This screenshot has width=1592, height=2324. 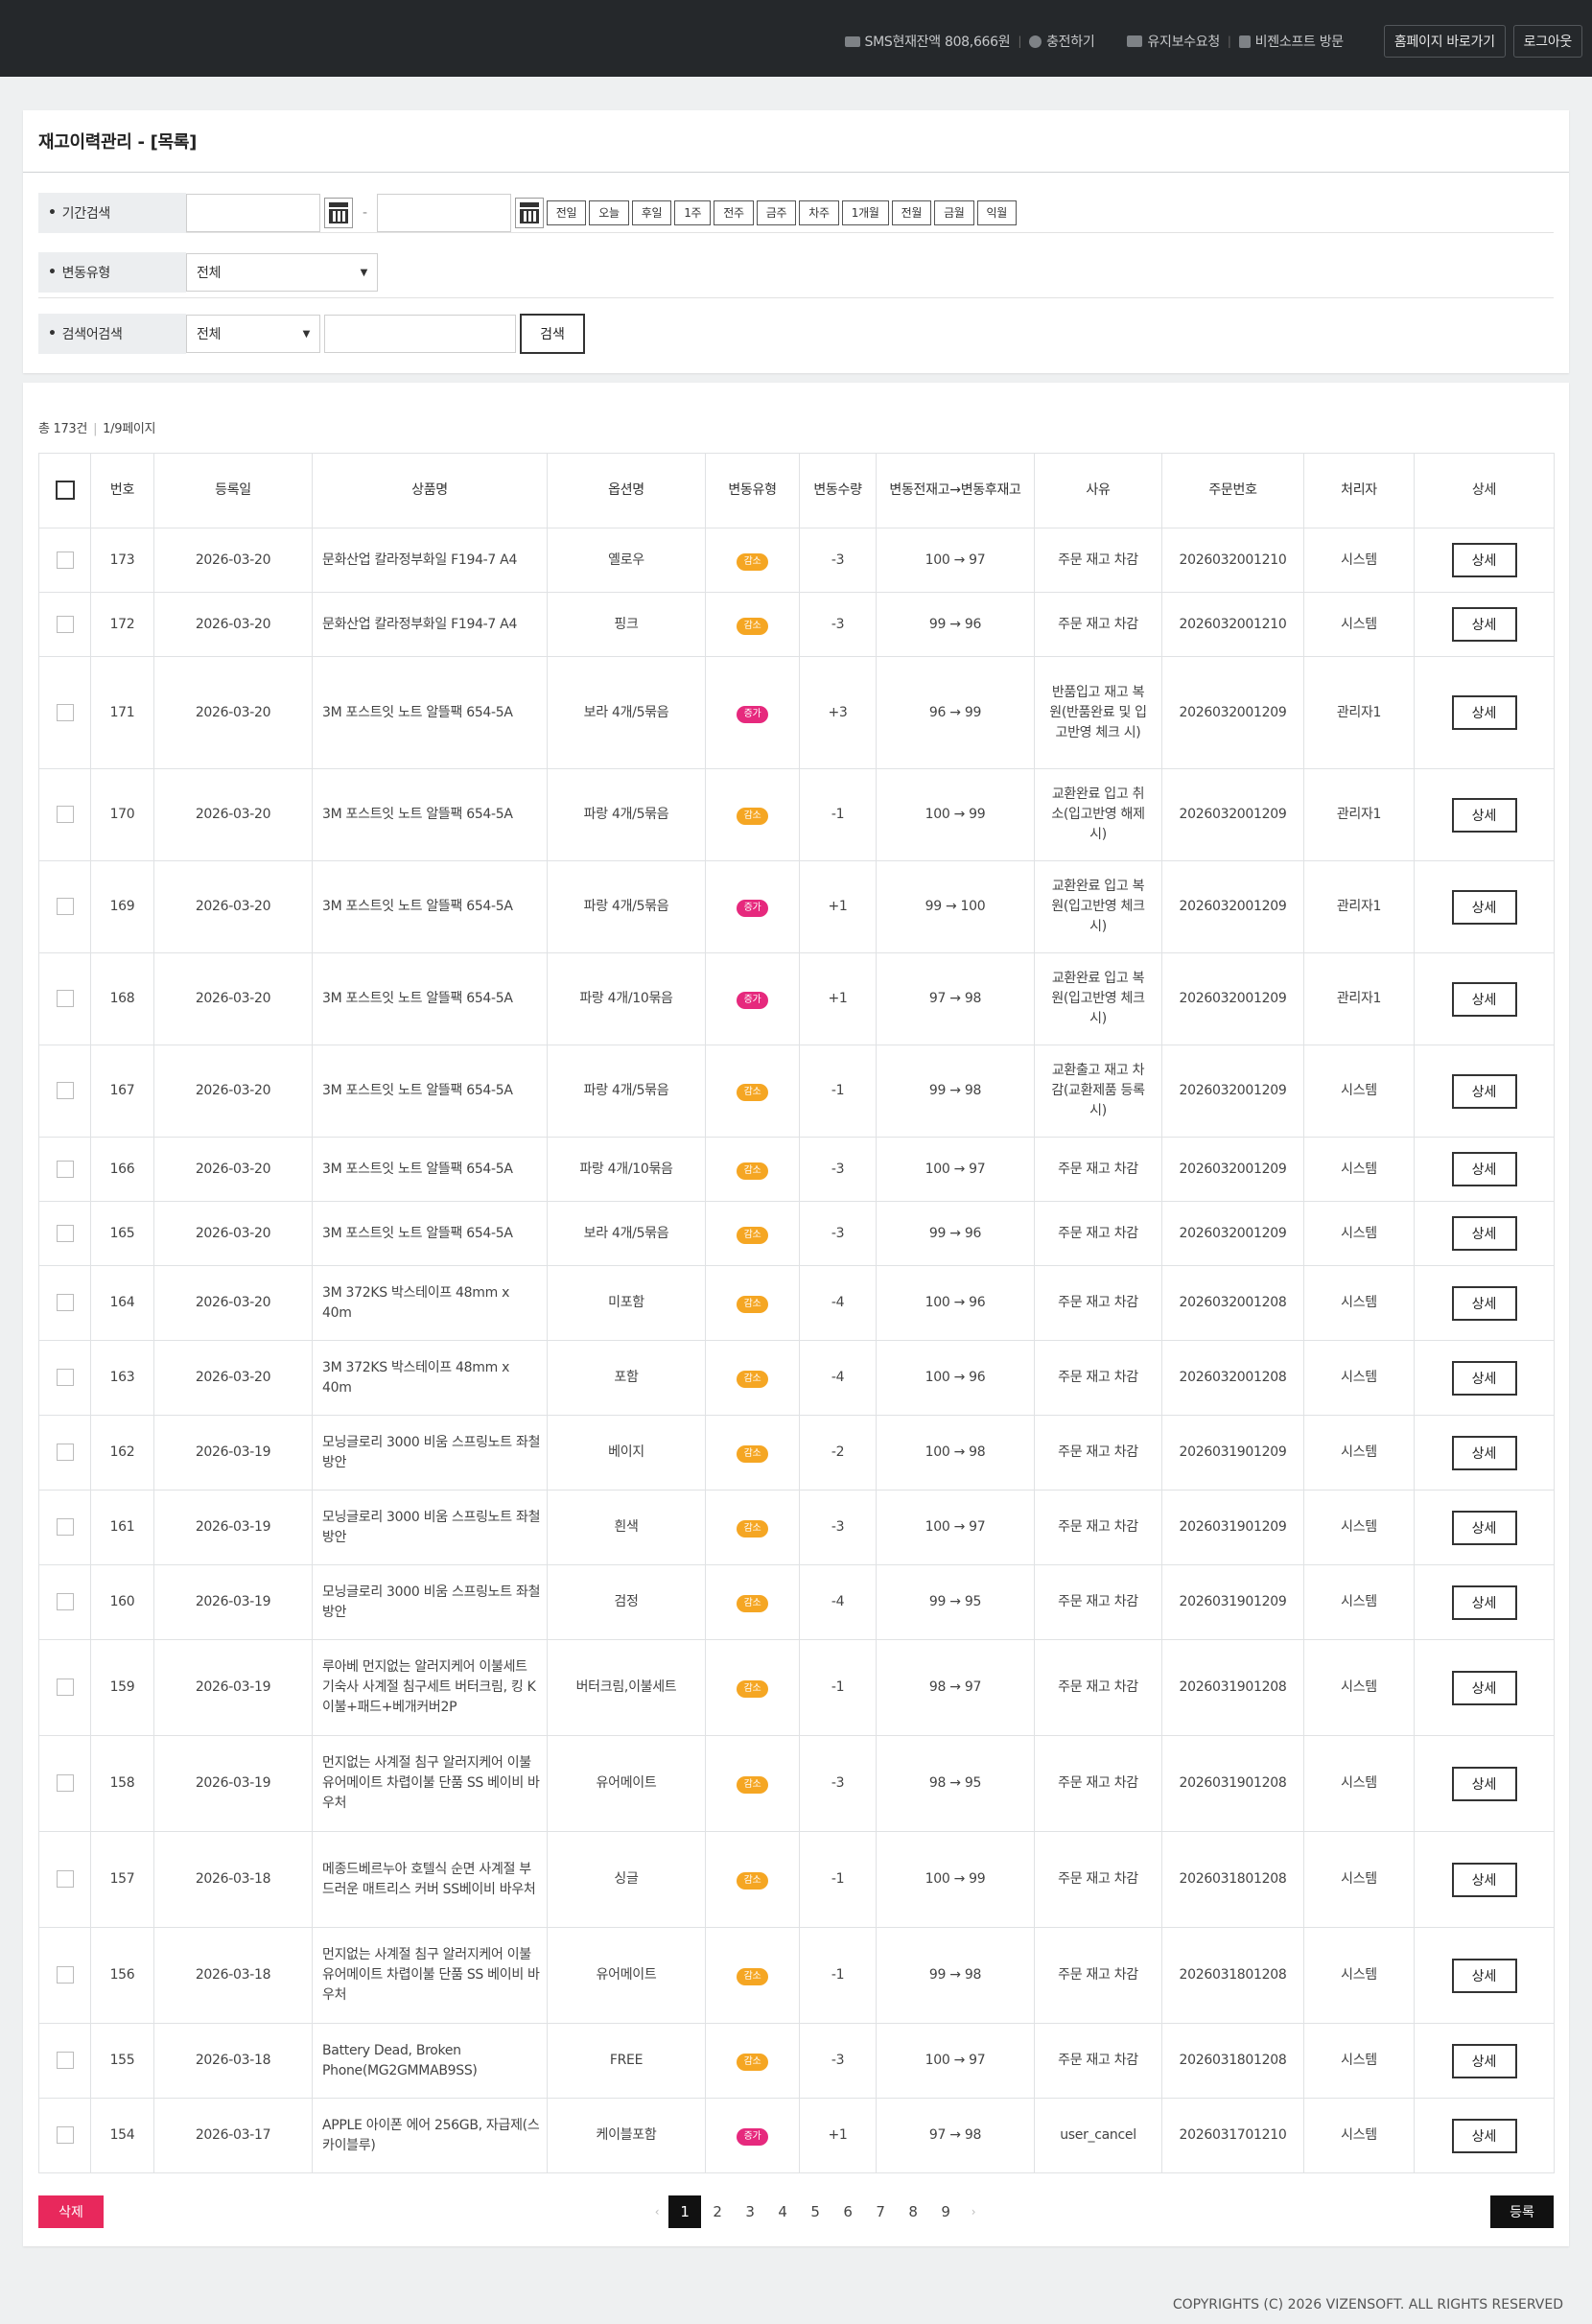 I want to click on row-select-cell, so click(x=64, y=1233).